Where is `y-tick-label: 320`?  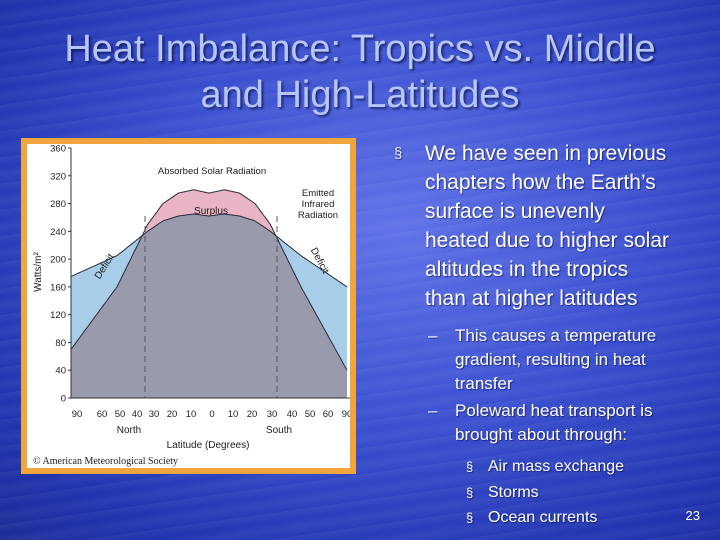
y-tick-label: 320 is located at coordinates (58, 176).